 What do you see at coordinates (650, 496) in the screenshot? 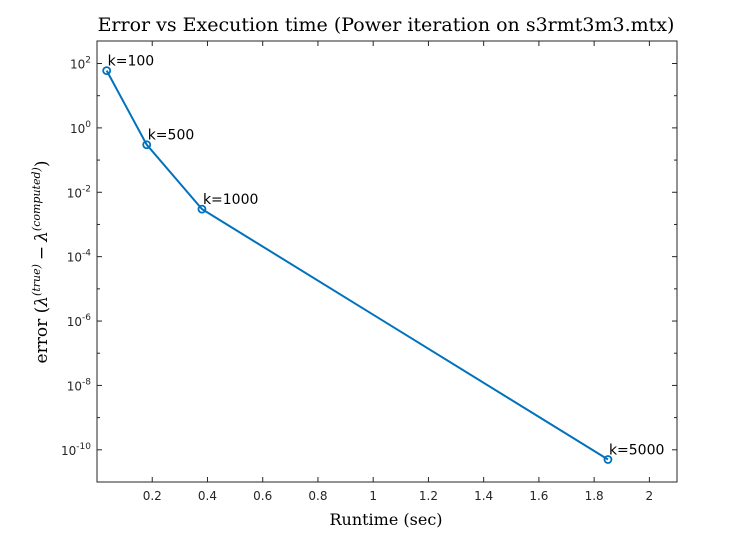
I see `x-tick-label: 2` at bounding box center [650, 496].